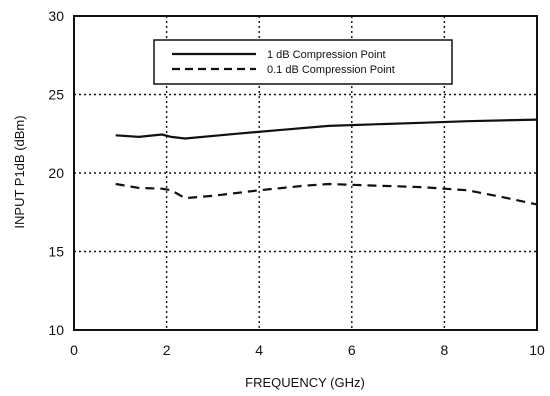 This screenshot has height=396, width=550. What do you see at coordinates (305, 382) in the screenshot?
I see `x-axis-label: FREQUENCY (GHz)` at bounding box center [305, 382].